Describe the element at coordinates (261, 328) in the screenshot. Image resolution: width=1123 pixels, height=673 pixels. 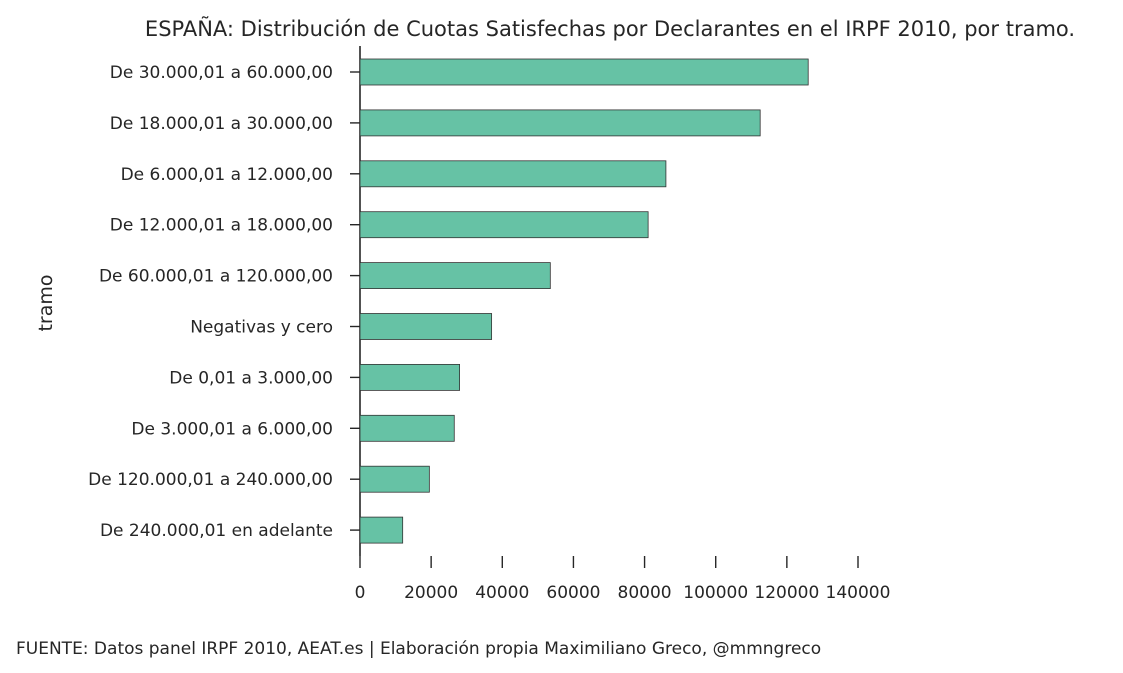
I see `y-tick-label: Negativas y cero` at that location.